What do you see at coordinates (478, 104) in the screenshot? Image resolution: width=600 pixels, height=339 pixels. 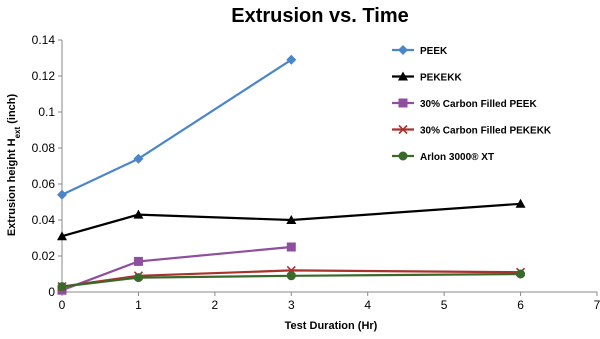 I see `legend-label: 30% Carbon Filled PEEK` at bounding box center [478, 104].